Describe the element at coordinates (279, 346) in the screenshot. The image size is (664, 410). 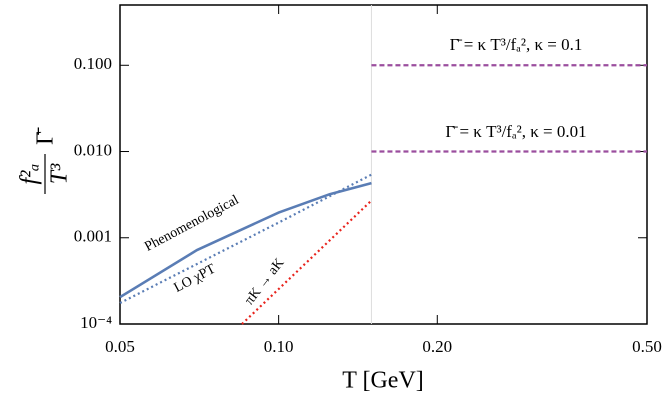
I see `x-tick-label: 0.10` at that location.